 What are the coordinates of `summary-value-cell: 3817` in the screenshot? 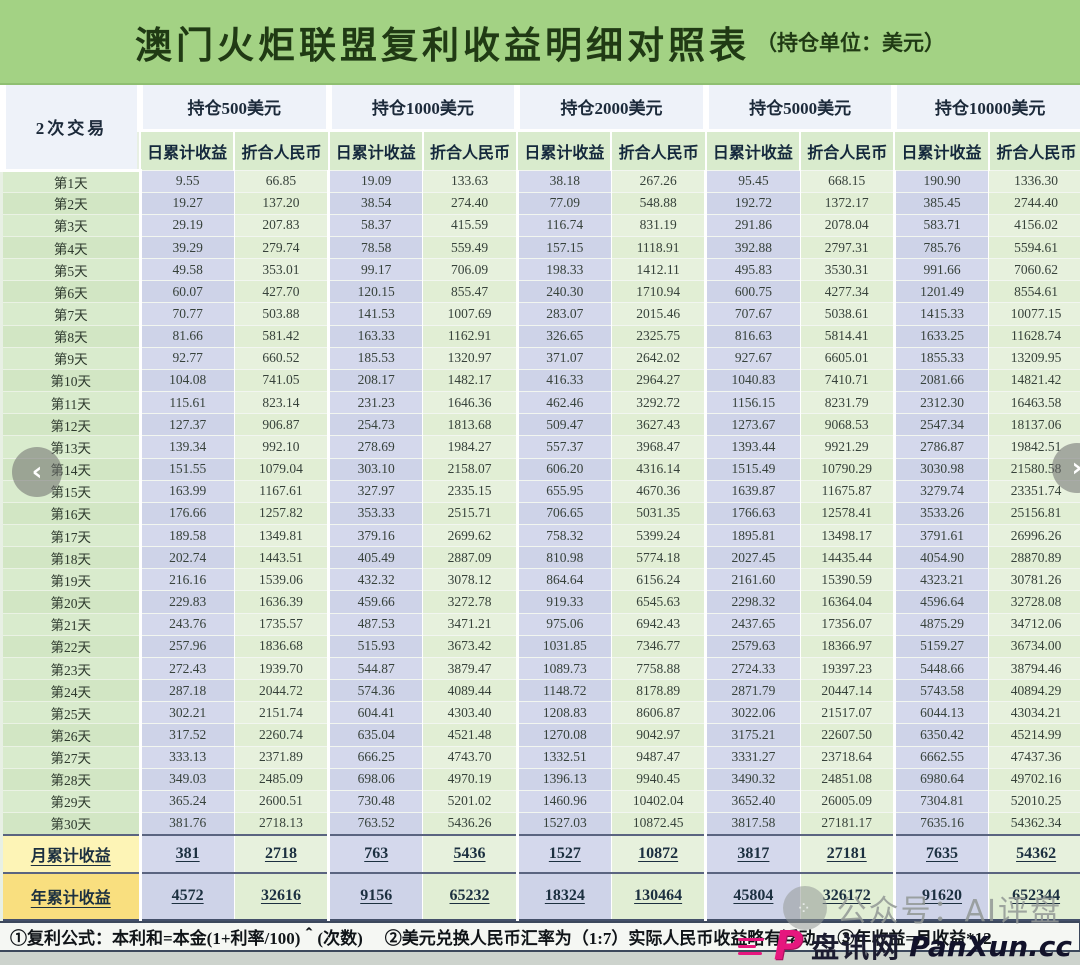 It's located at (752, 853).